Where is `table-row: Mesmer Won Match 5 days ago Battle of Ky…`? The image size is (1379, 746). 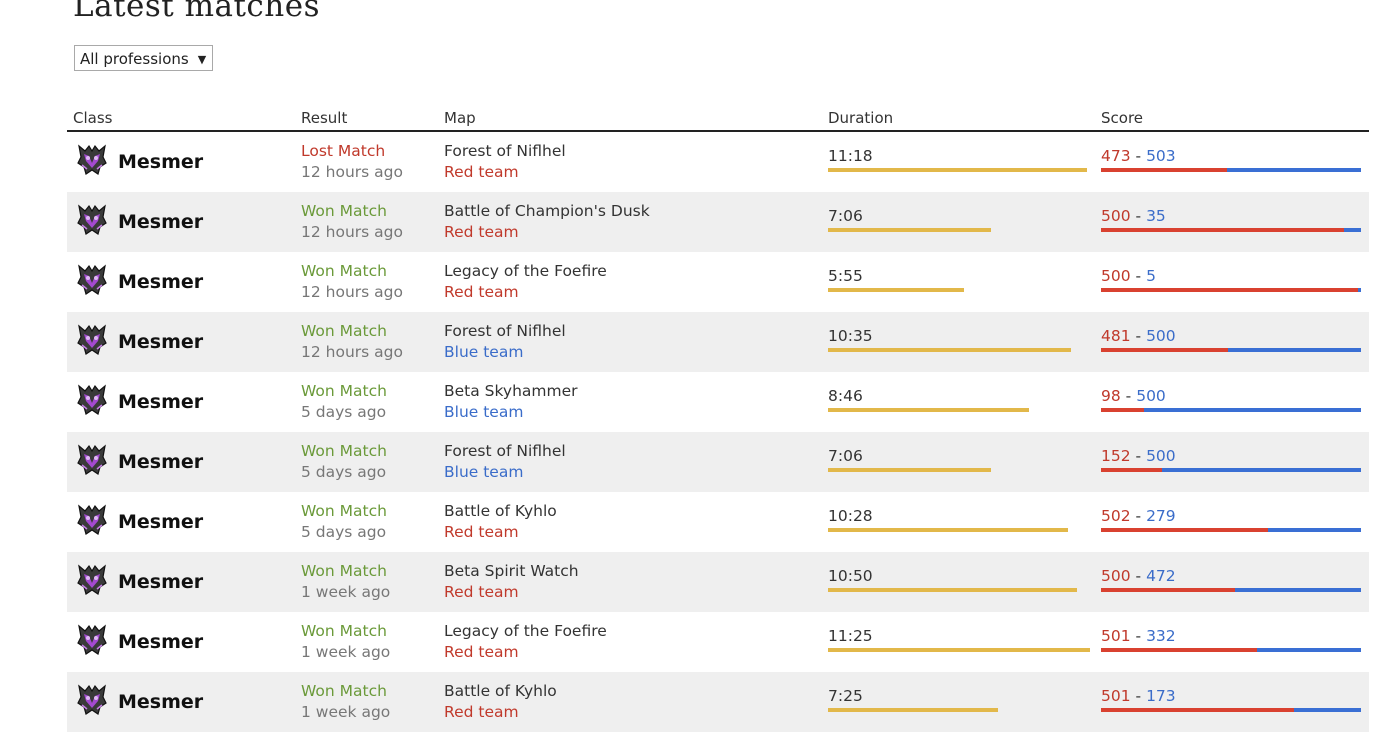
table-row: Mesmer Won Match 5 days ago Battle of Ky… is located at coordinates (718, 522).